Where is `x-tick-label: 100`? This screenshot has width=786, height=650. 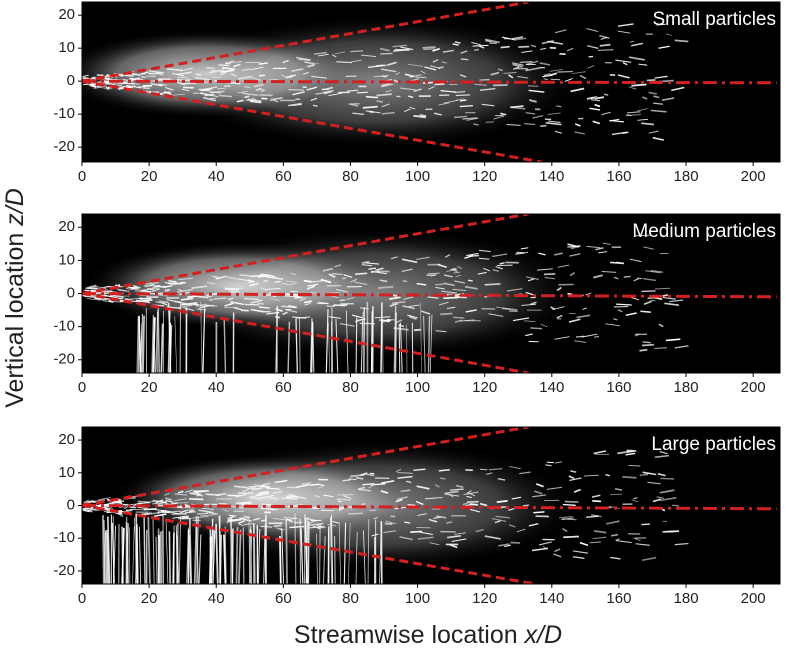 x-tick-label: 100 is located at coordinates (417, 176).